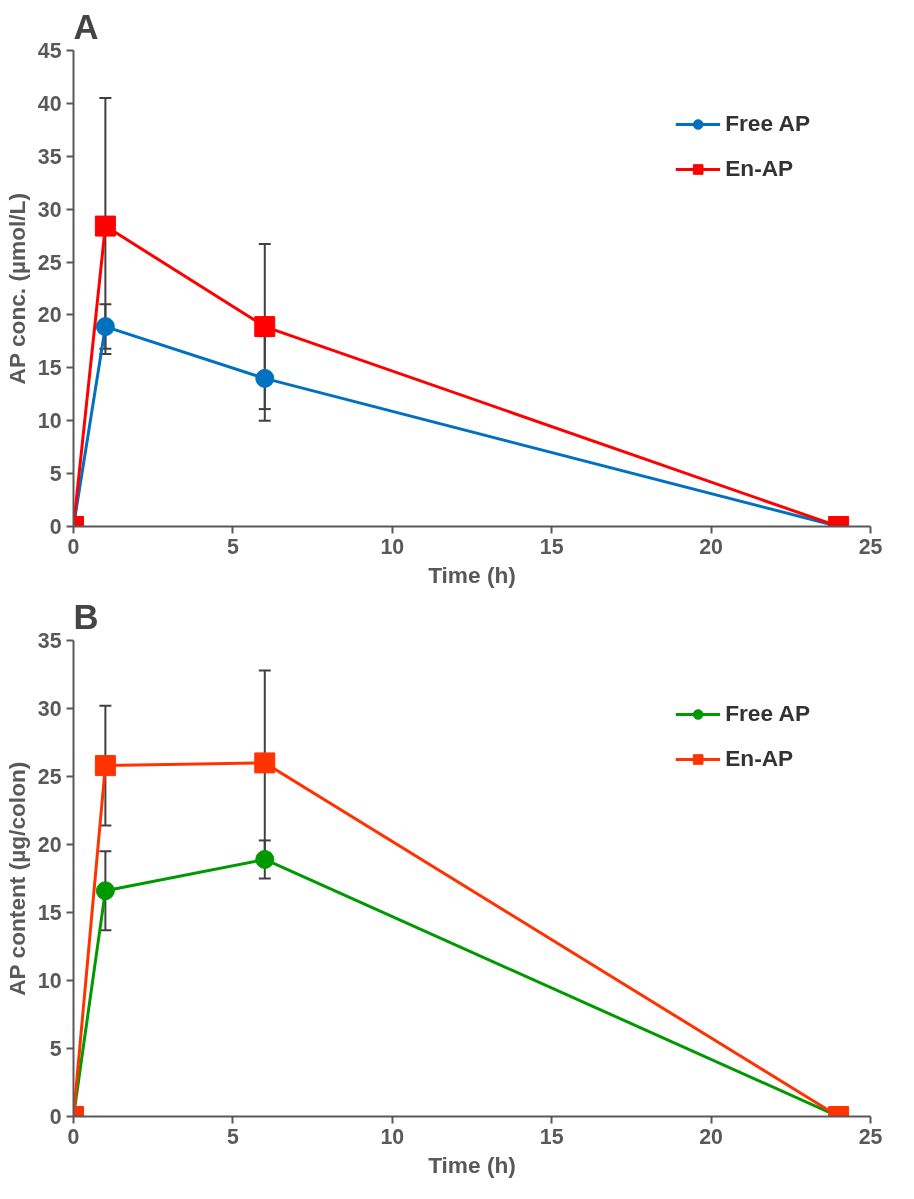 This screenshot has height=1199, width=914. I want to click on chart-title: B, so click(86, 616).